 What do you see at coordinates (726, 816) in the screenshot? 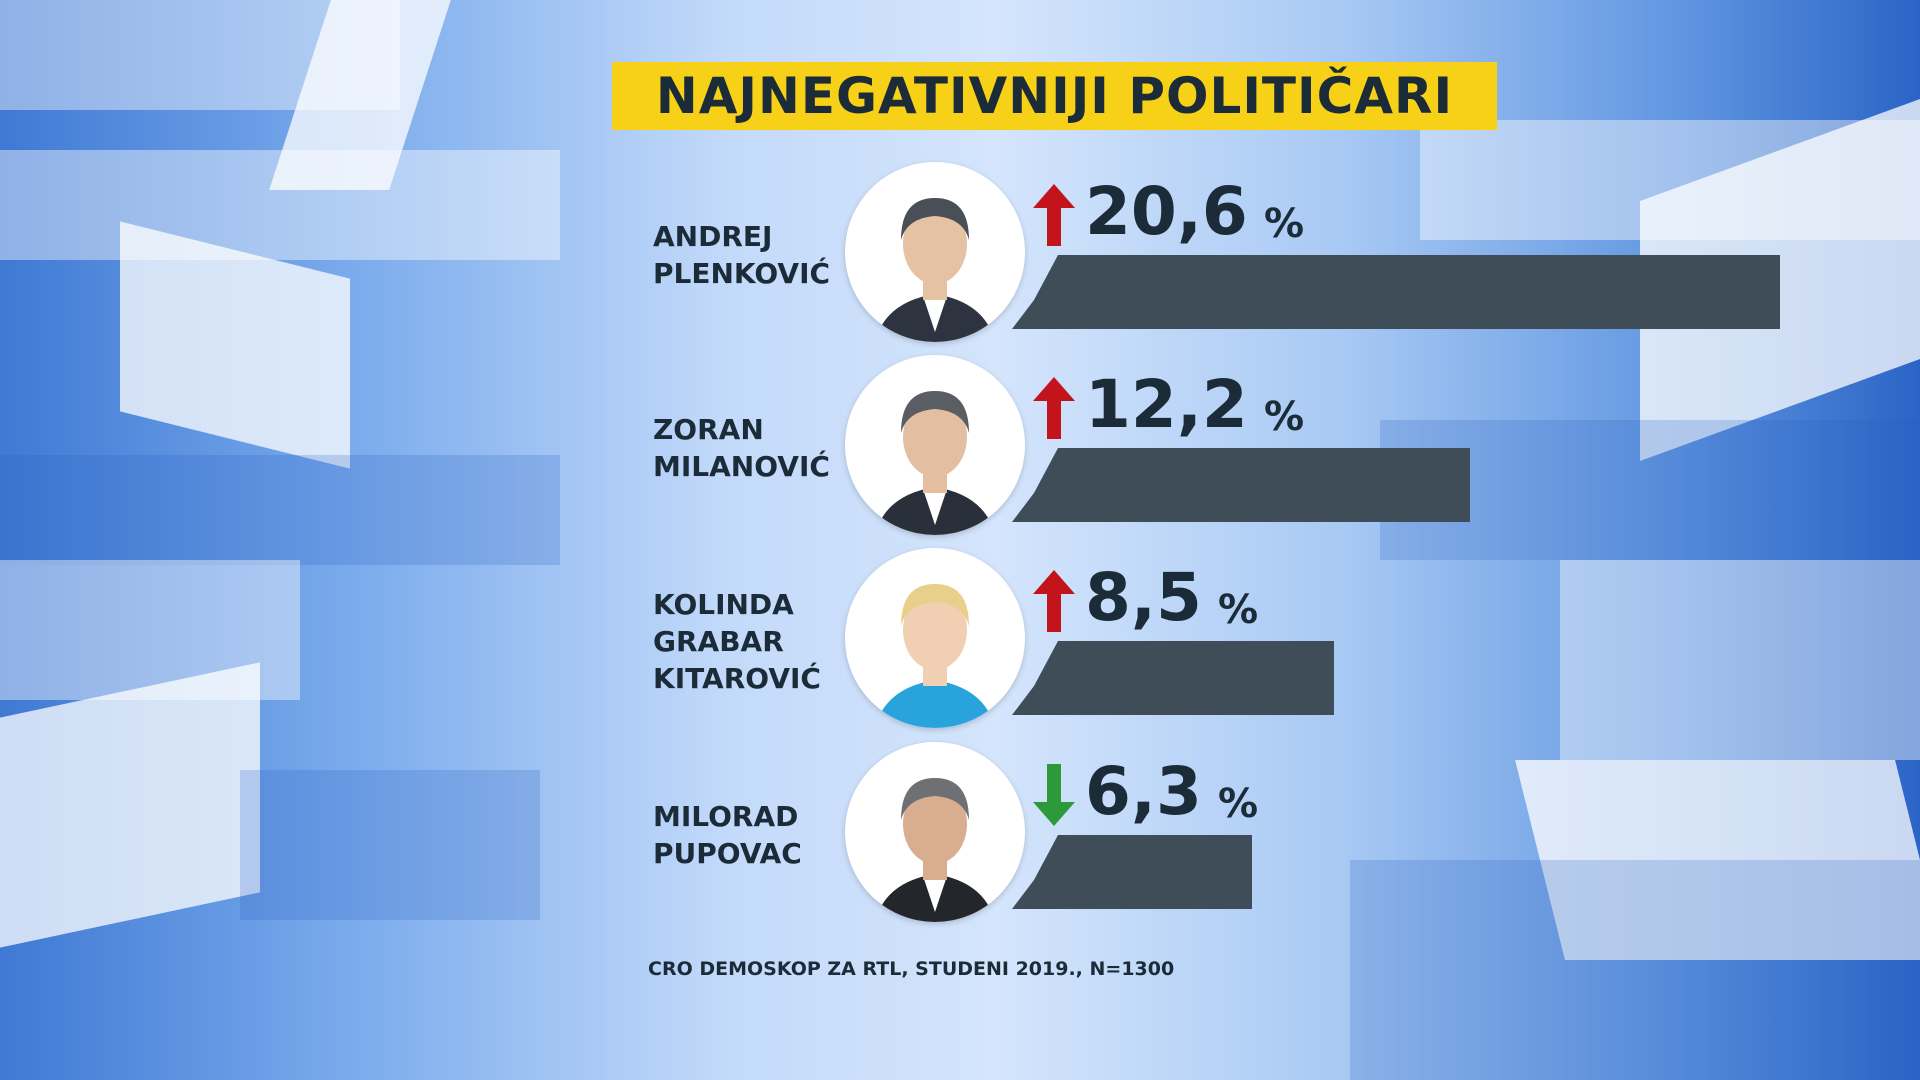
I see `politician-name-line: MILORAD` at bounding box center [726, 816].